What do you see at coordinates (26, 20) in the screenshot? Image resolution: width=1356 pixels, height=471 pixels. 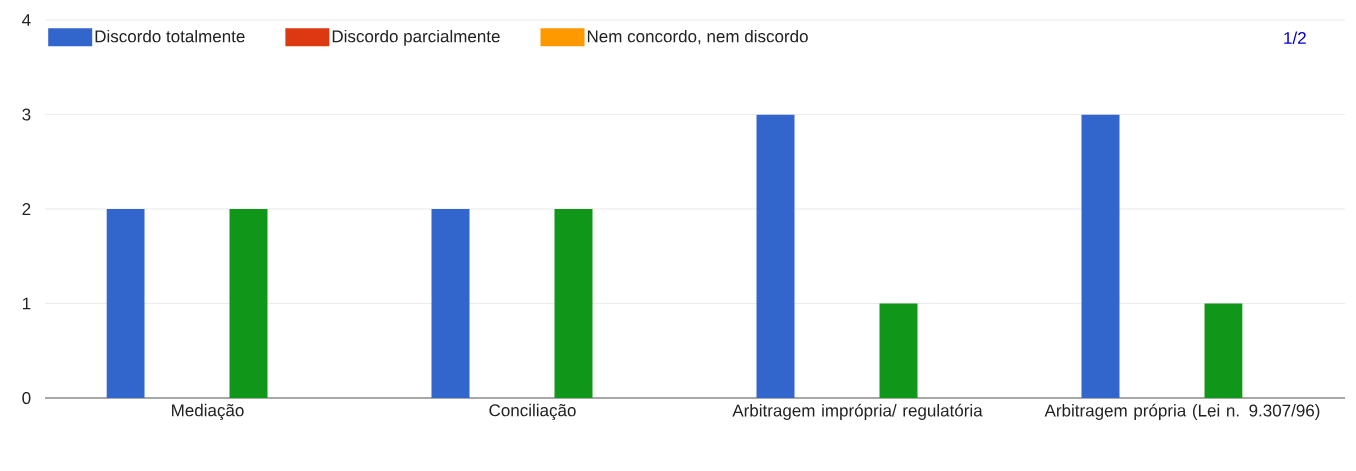 I see `y-tick-label: 4` at bounding box center [26, 20].